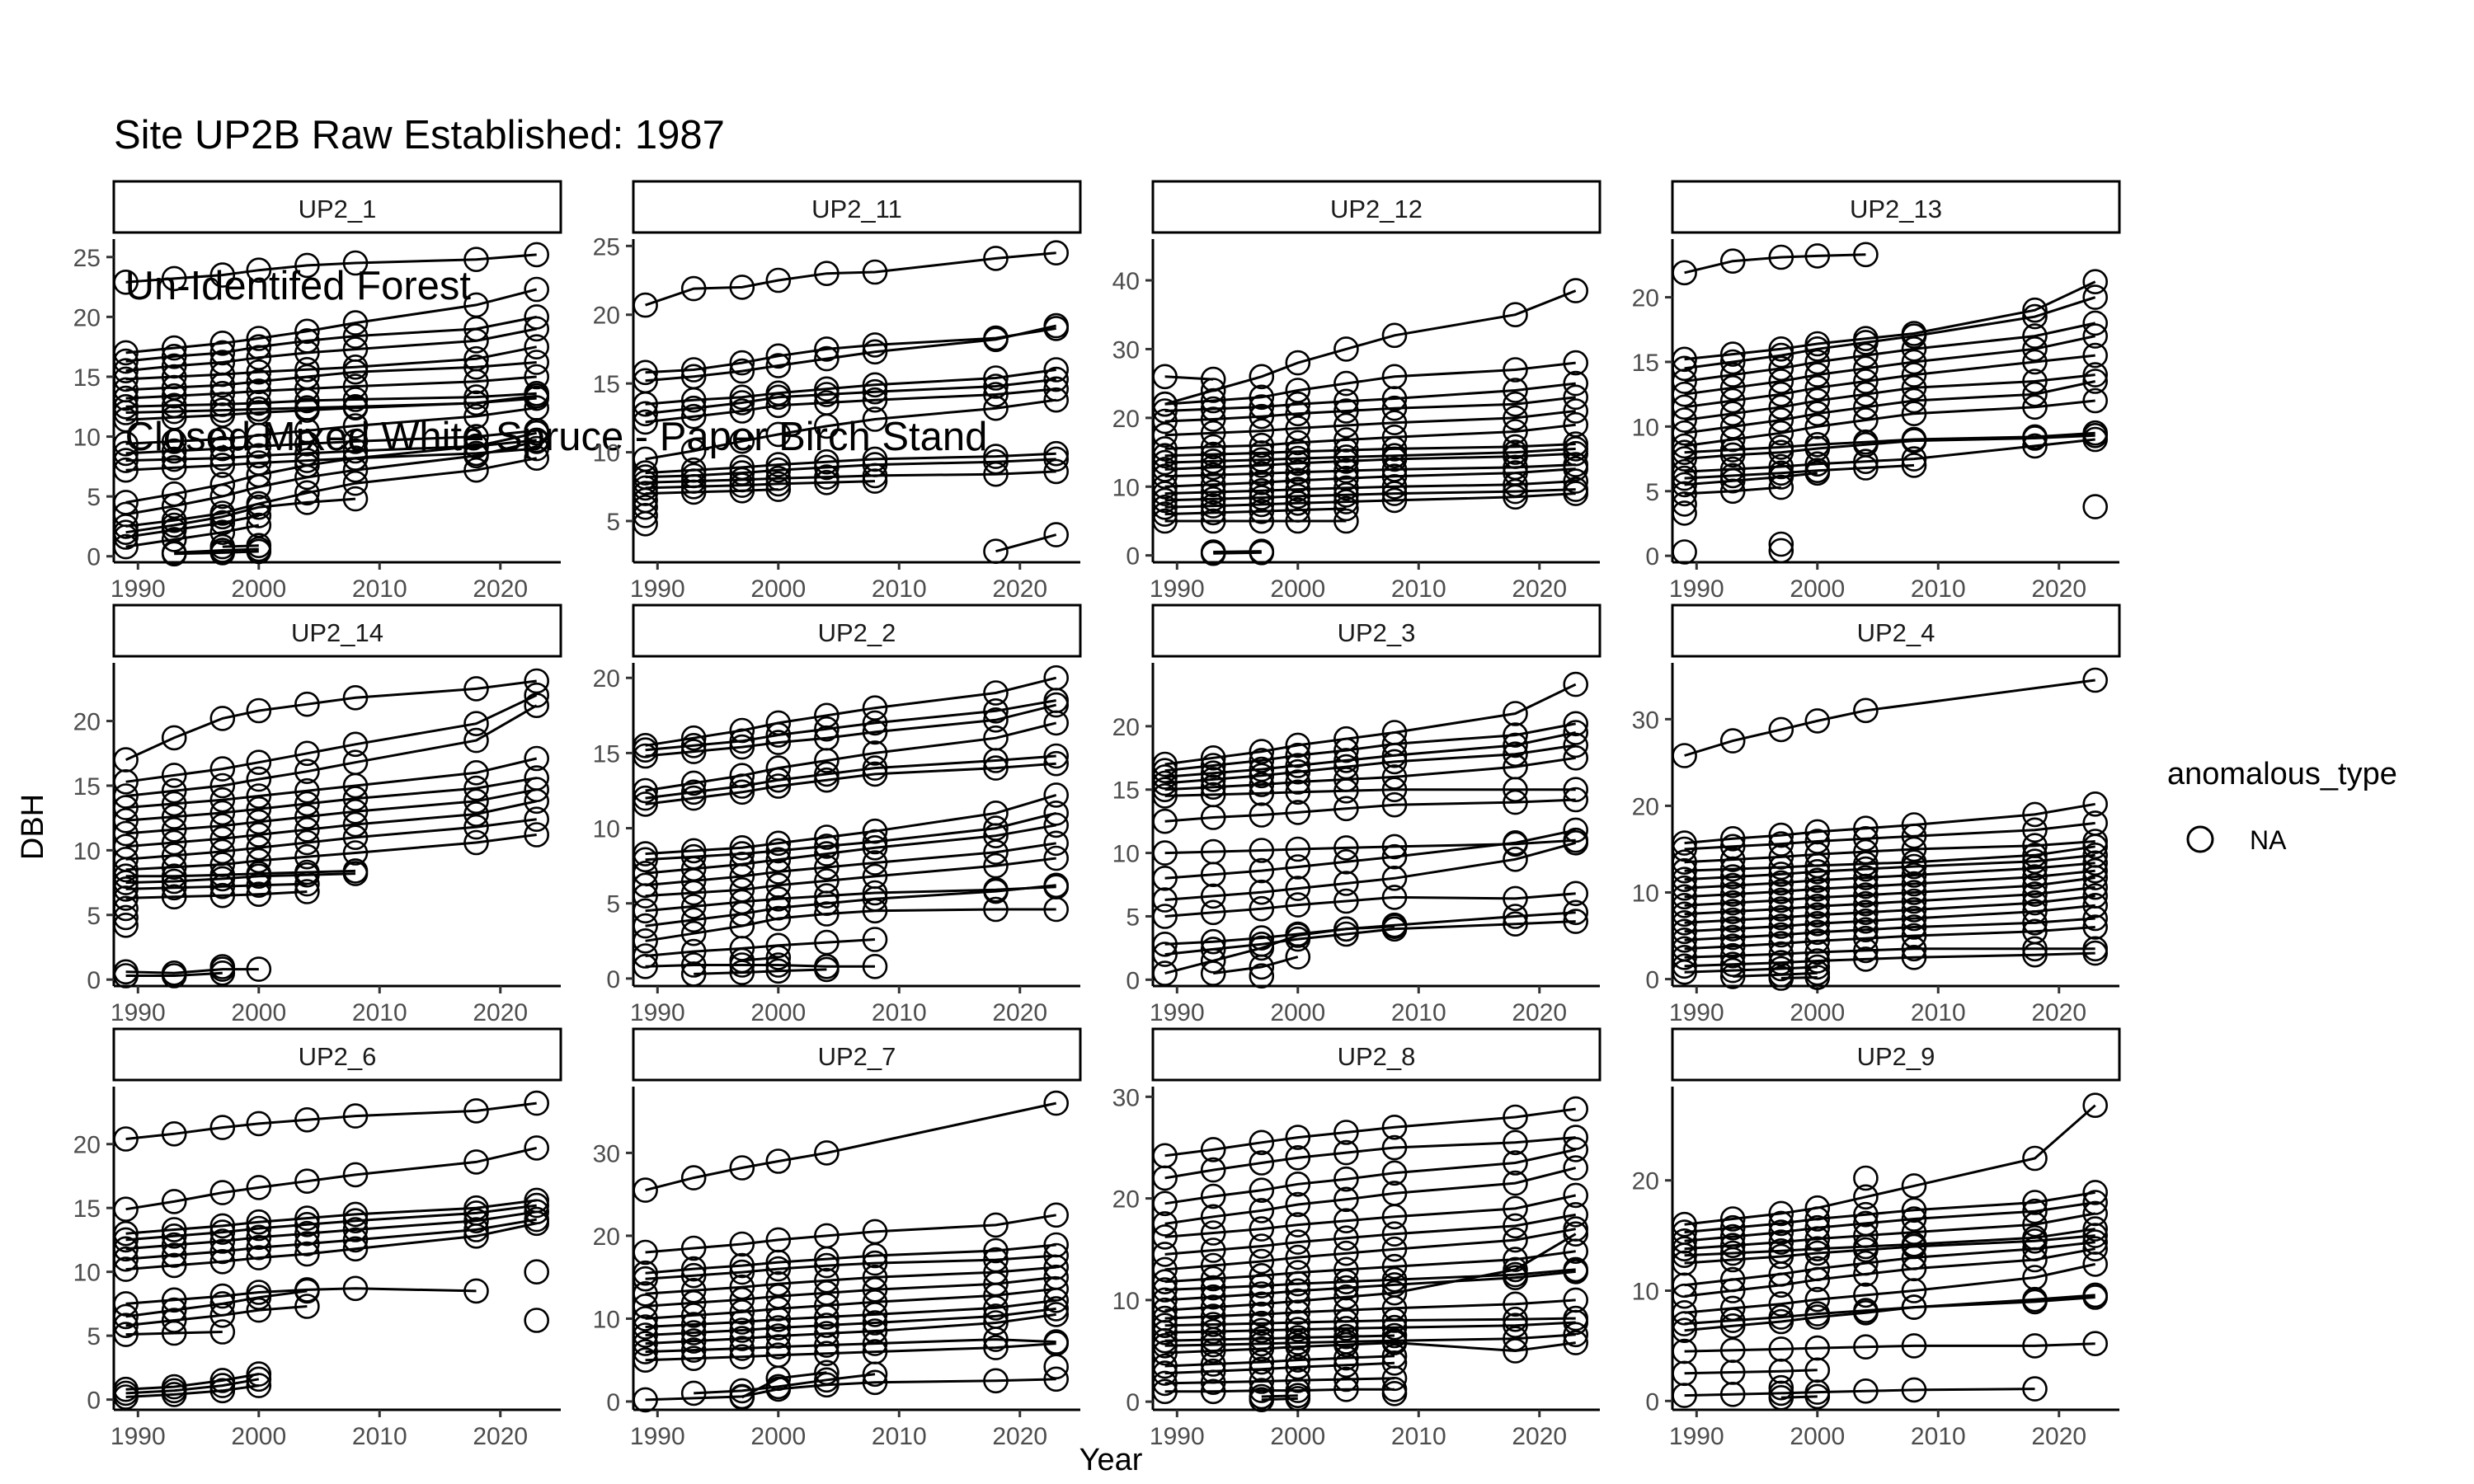 The width and height of the screenshot is (2474, 1484). I want to click on x-tick-label: 2020, so click(2058, 1012).